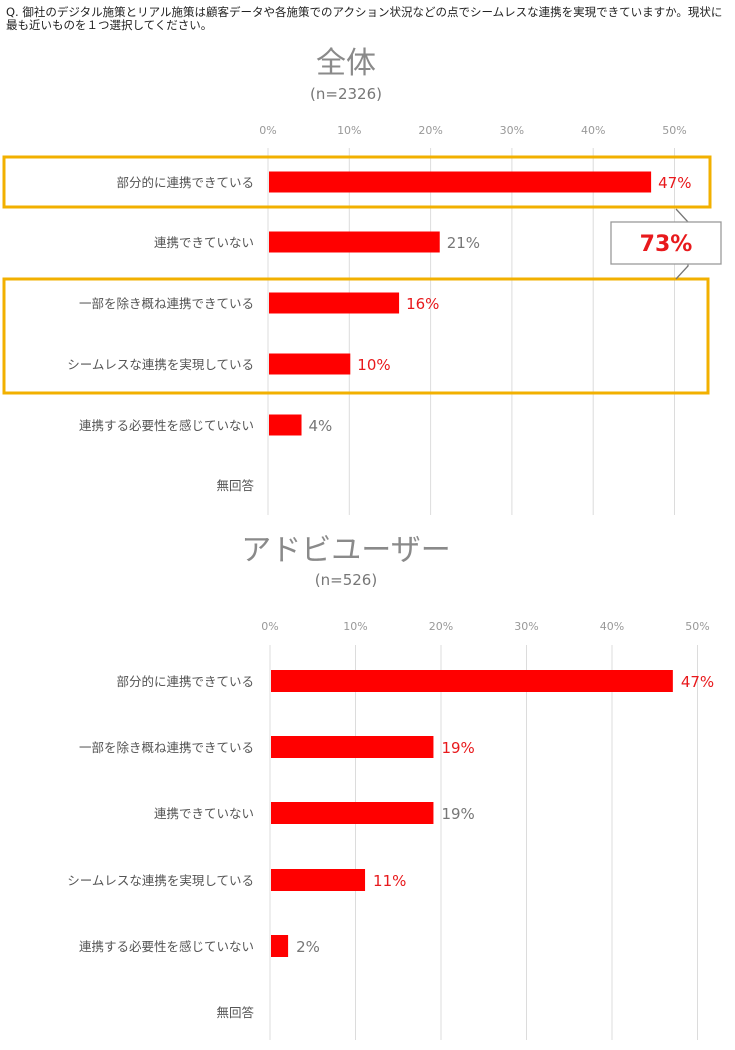 This screenshot has width=735, height=1050. I want to click on highlight-box-top, so click(357, 182).